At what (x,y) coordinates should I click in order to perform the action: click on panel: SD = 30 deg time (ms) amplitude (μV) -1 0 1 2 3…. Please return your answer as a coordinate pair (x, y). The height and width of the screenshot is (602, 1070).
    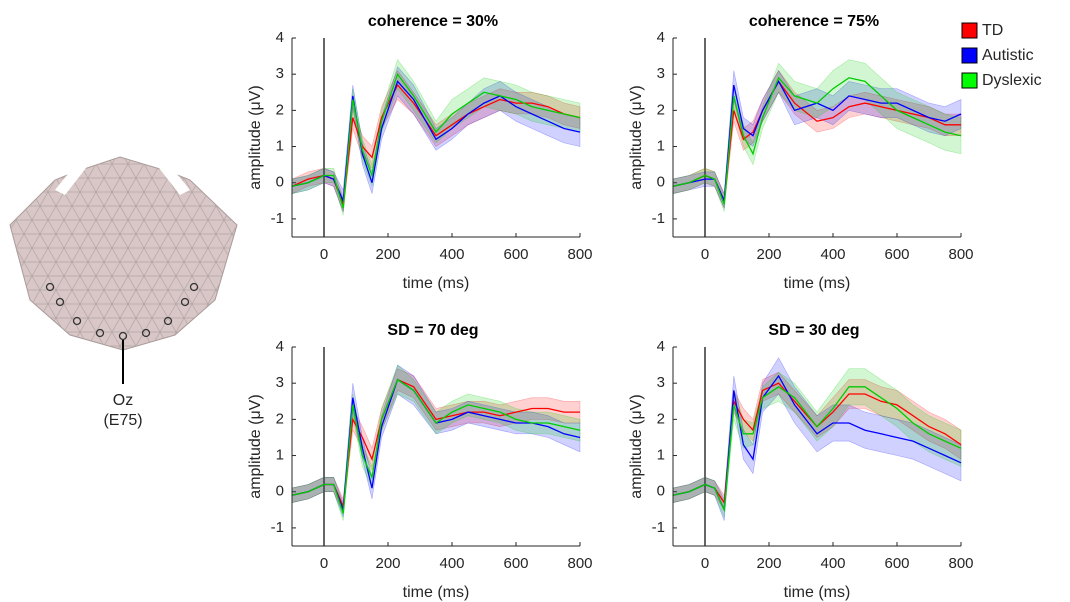
    Looking at the image, I should click on (800, 461).